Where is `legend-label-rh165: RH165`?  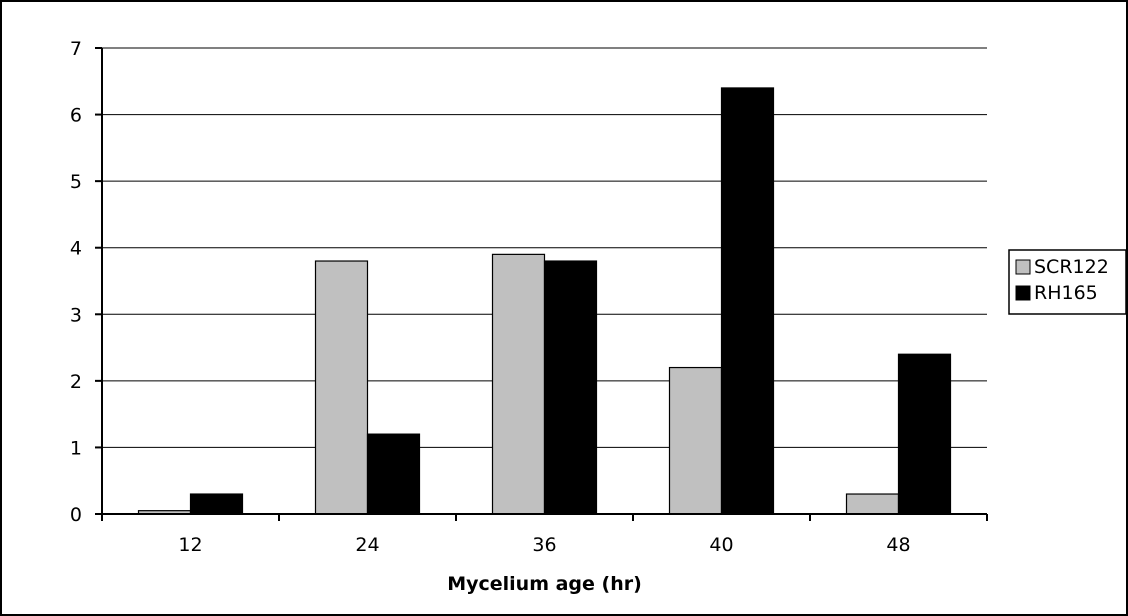 legend-label-rh165: RH165 is located at coordinates (1066, 293).